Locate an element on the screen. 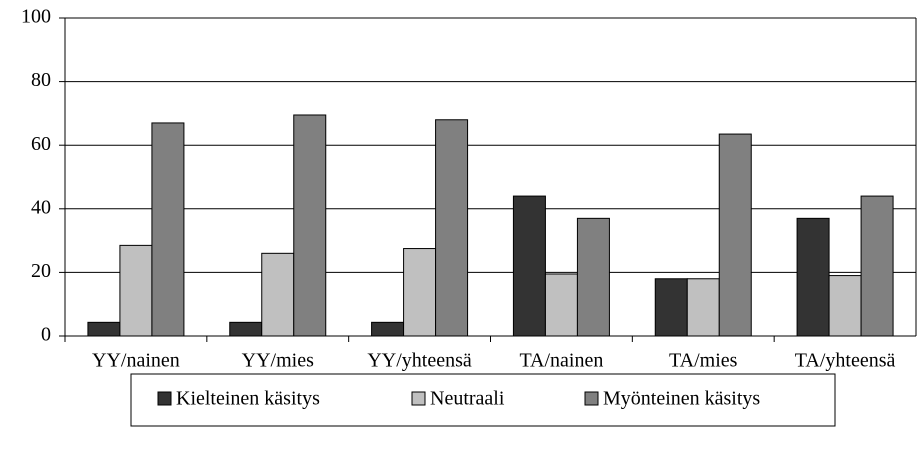  y-tick-label: 0 is located at coordinates (46, 335).